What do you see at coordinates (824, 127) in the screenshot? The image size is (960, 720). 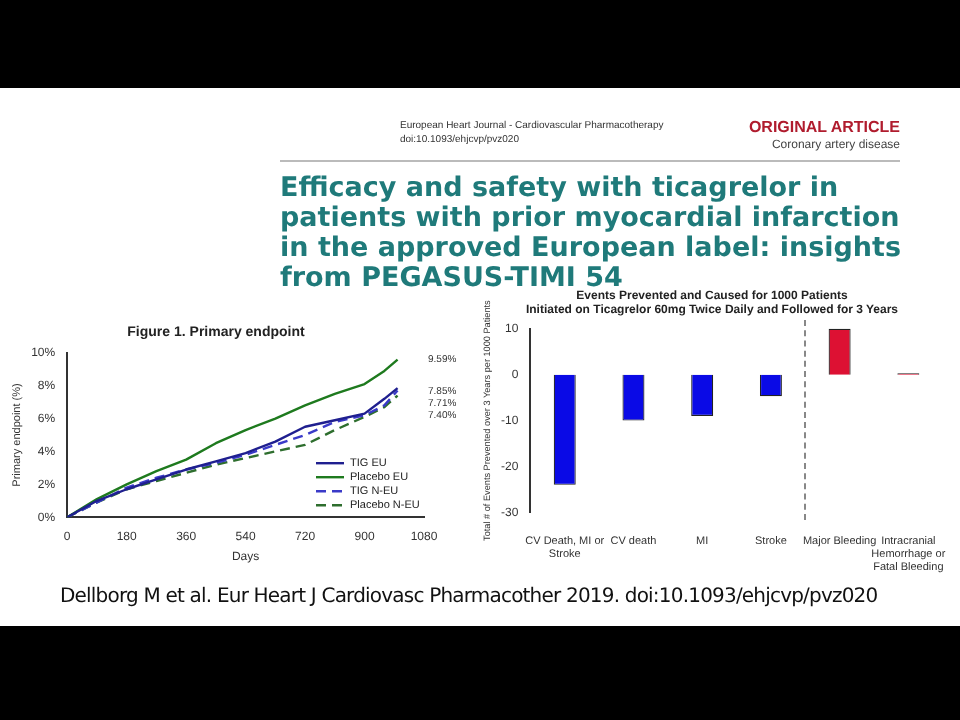 I see `text: ORIGINAL ARTICLE` at bounding box center [824, 127].